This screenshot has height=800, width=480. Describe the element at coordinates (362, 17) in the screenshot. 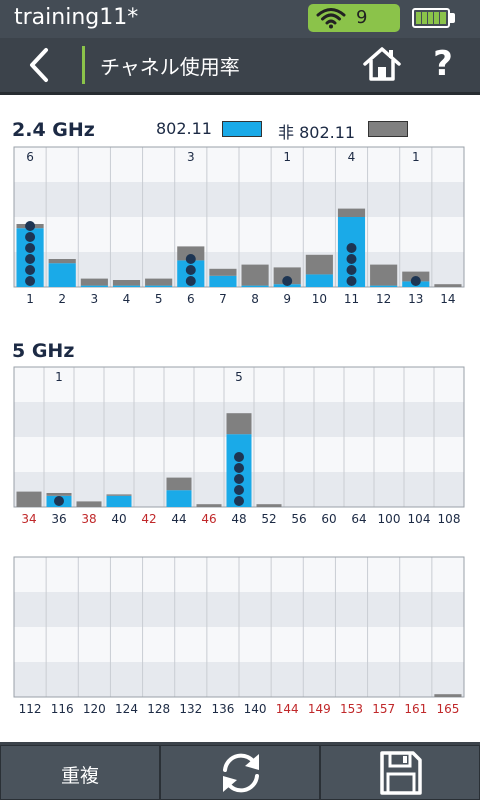

I see `wifi-ap-count: 9` at that location.